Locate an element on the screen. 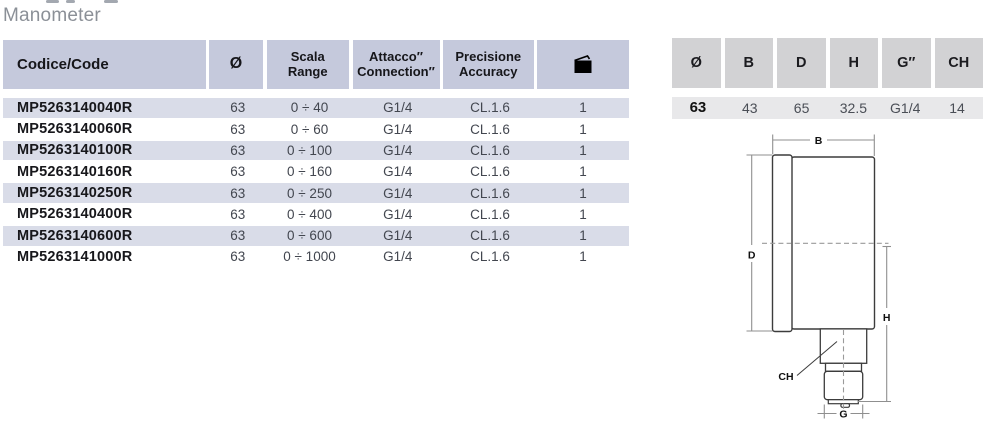  gauge-dimension-diagram: B D H CH G is located at coordinates (818, 277).